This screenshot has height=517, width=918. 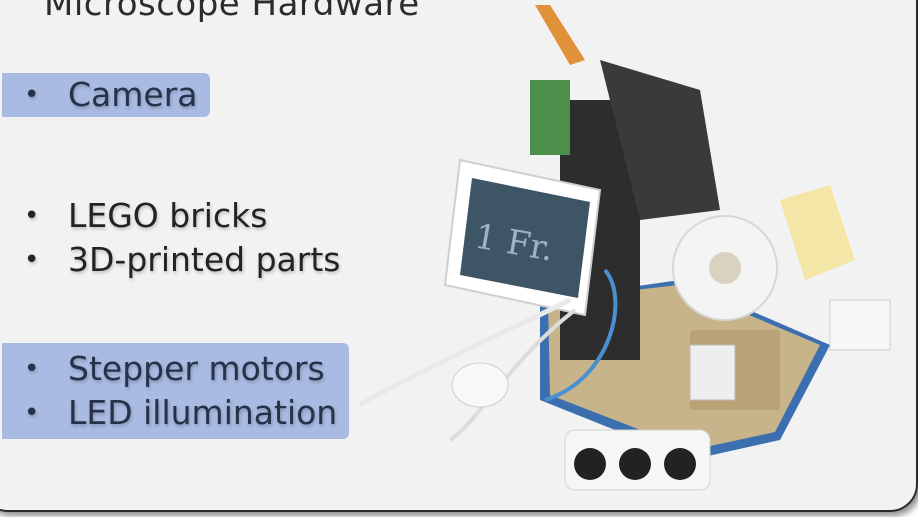 What do you see at coordinates (177, 216) in the screenshot?
I see `bullet-lego-bricks: LEGO bricks` at bounding box center [177, 216].